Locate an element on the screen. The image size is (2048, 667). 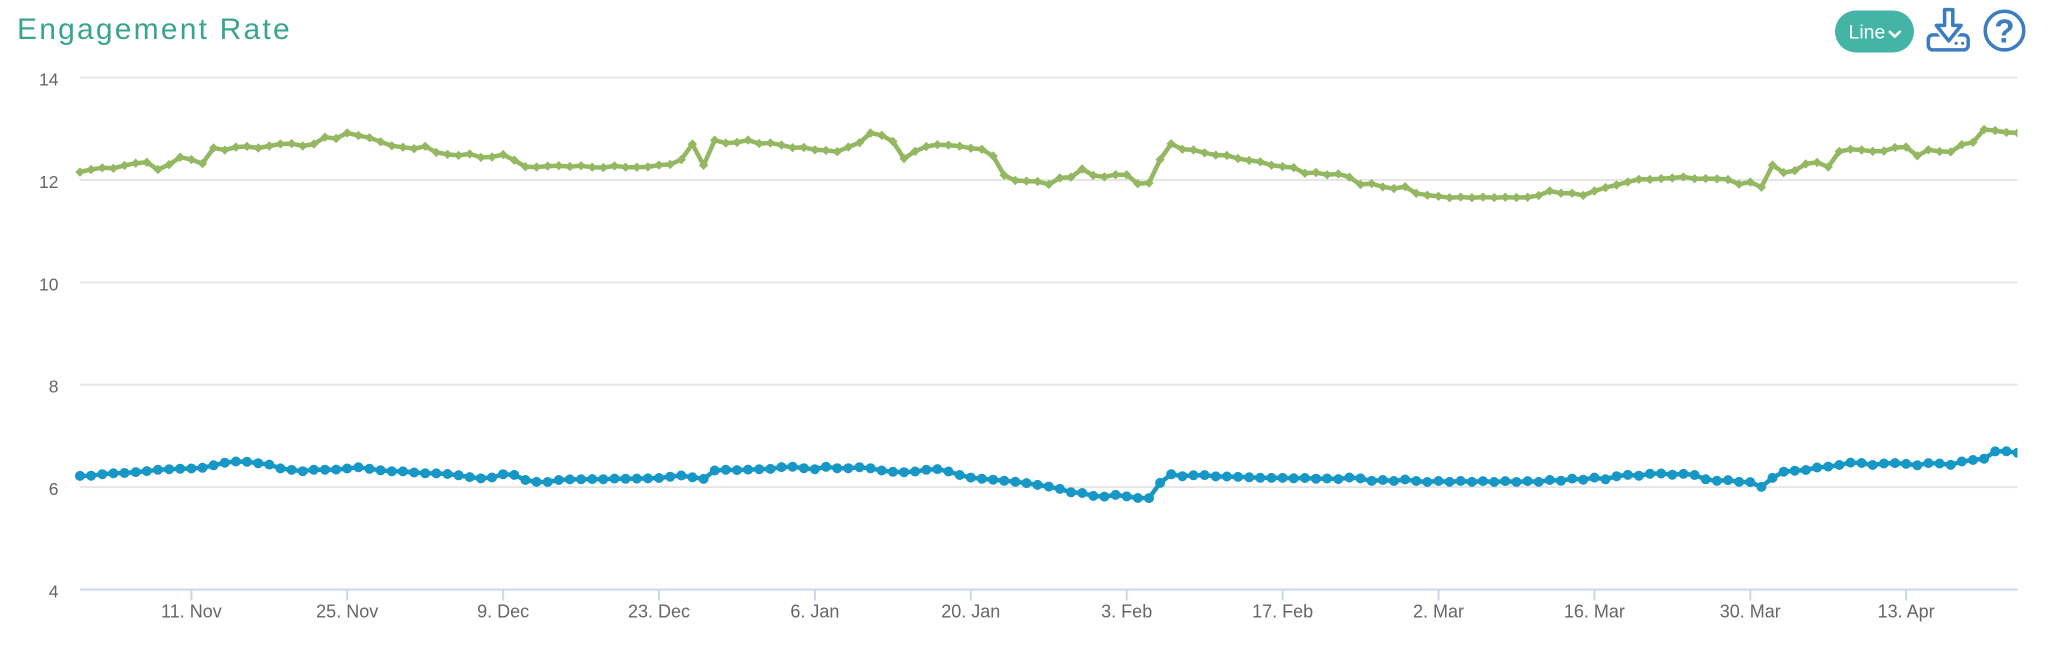
svg-text: 25. Nov is located at coordinates (347, 612).